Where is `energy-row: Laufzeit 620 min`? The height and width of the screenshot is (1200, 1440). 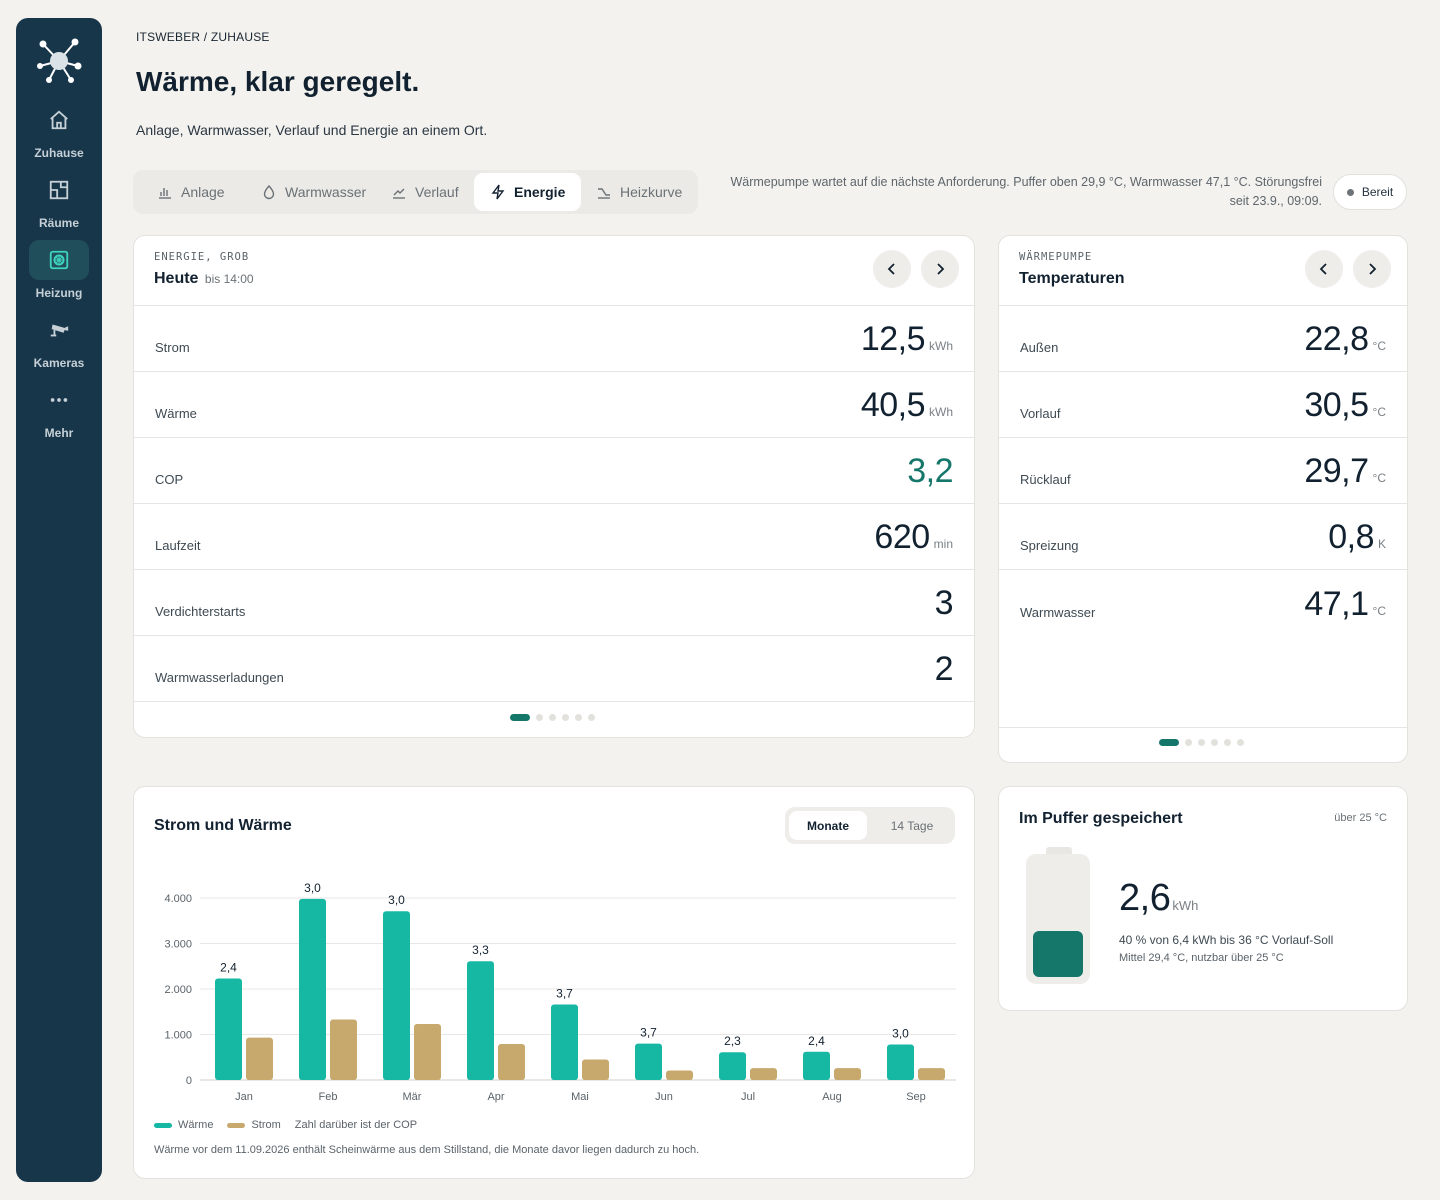 energy-row: Laufzeit 620 min is located at coordinates (554, 537).